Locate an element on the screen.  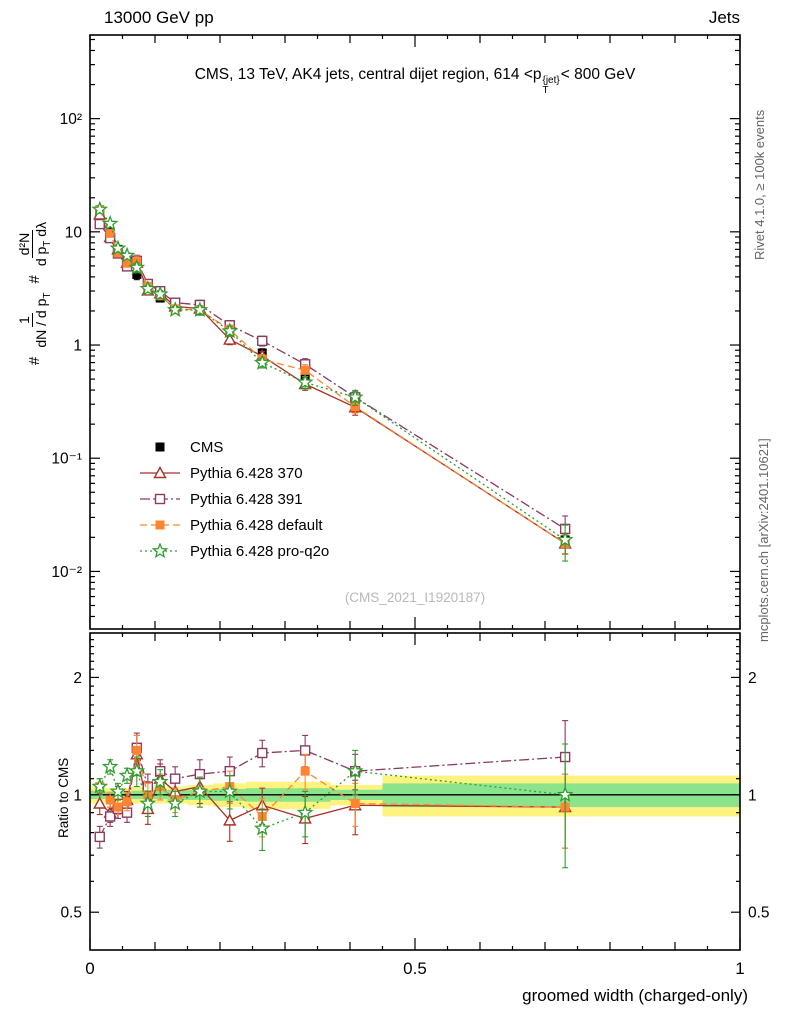
ratio-ytick-label: 1 is located at coordinates (77, 795).